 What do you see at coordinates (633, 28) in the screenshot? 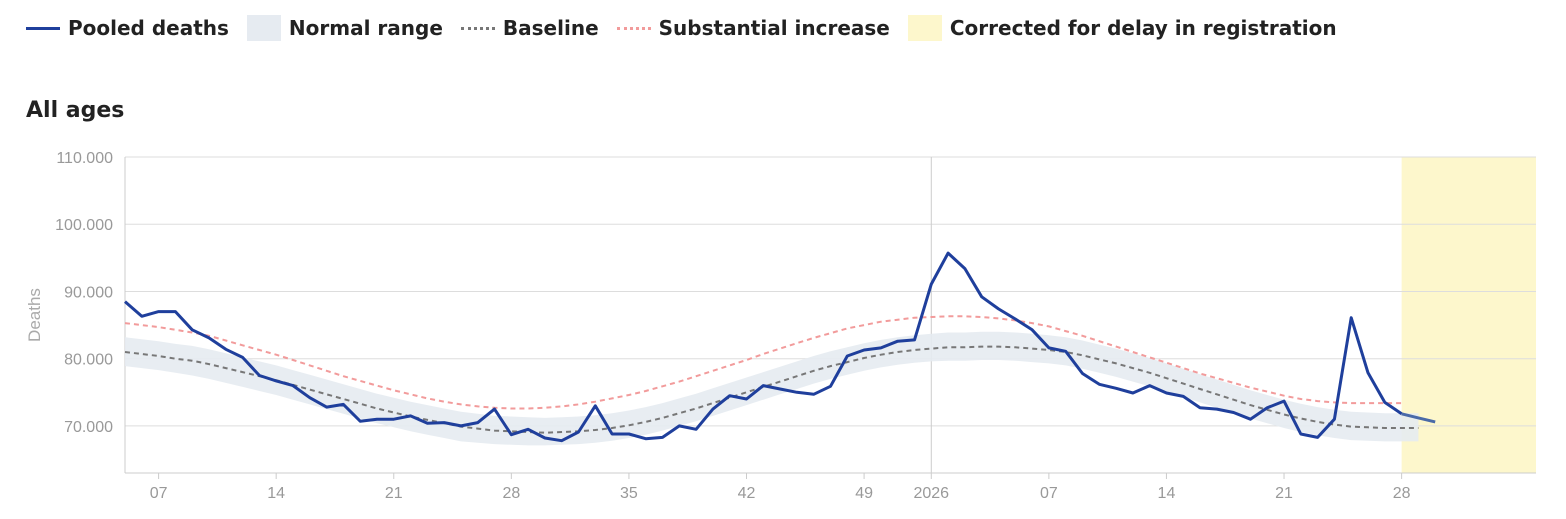
I see `legend-swatch-substantial-increase` at bounding box center [633, 28].